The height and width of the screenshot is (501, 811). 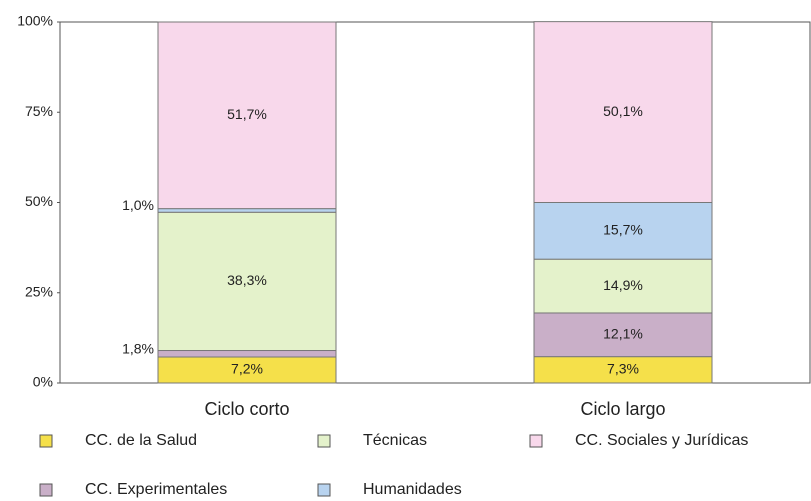 I want to click on y-tick-label: 25%, so click(x=39, y=291).